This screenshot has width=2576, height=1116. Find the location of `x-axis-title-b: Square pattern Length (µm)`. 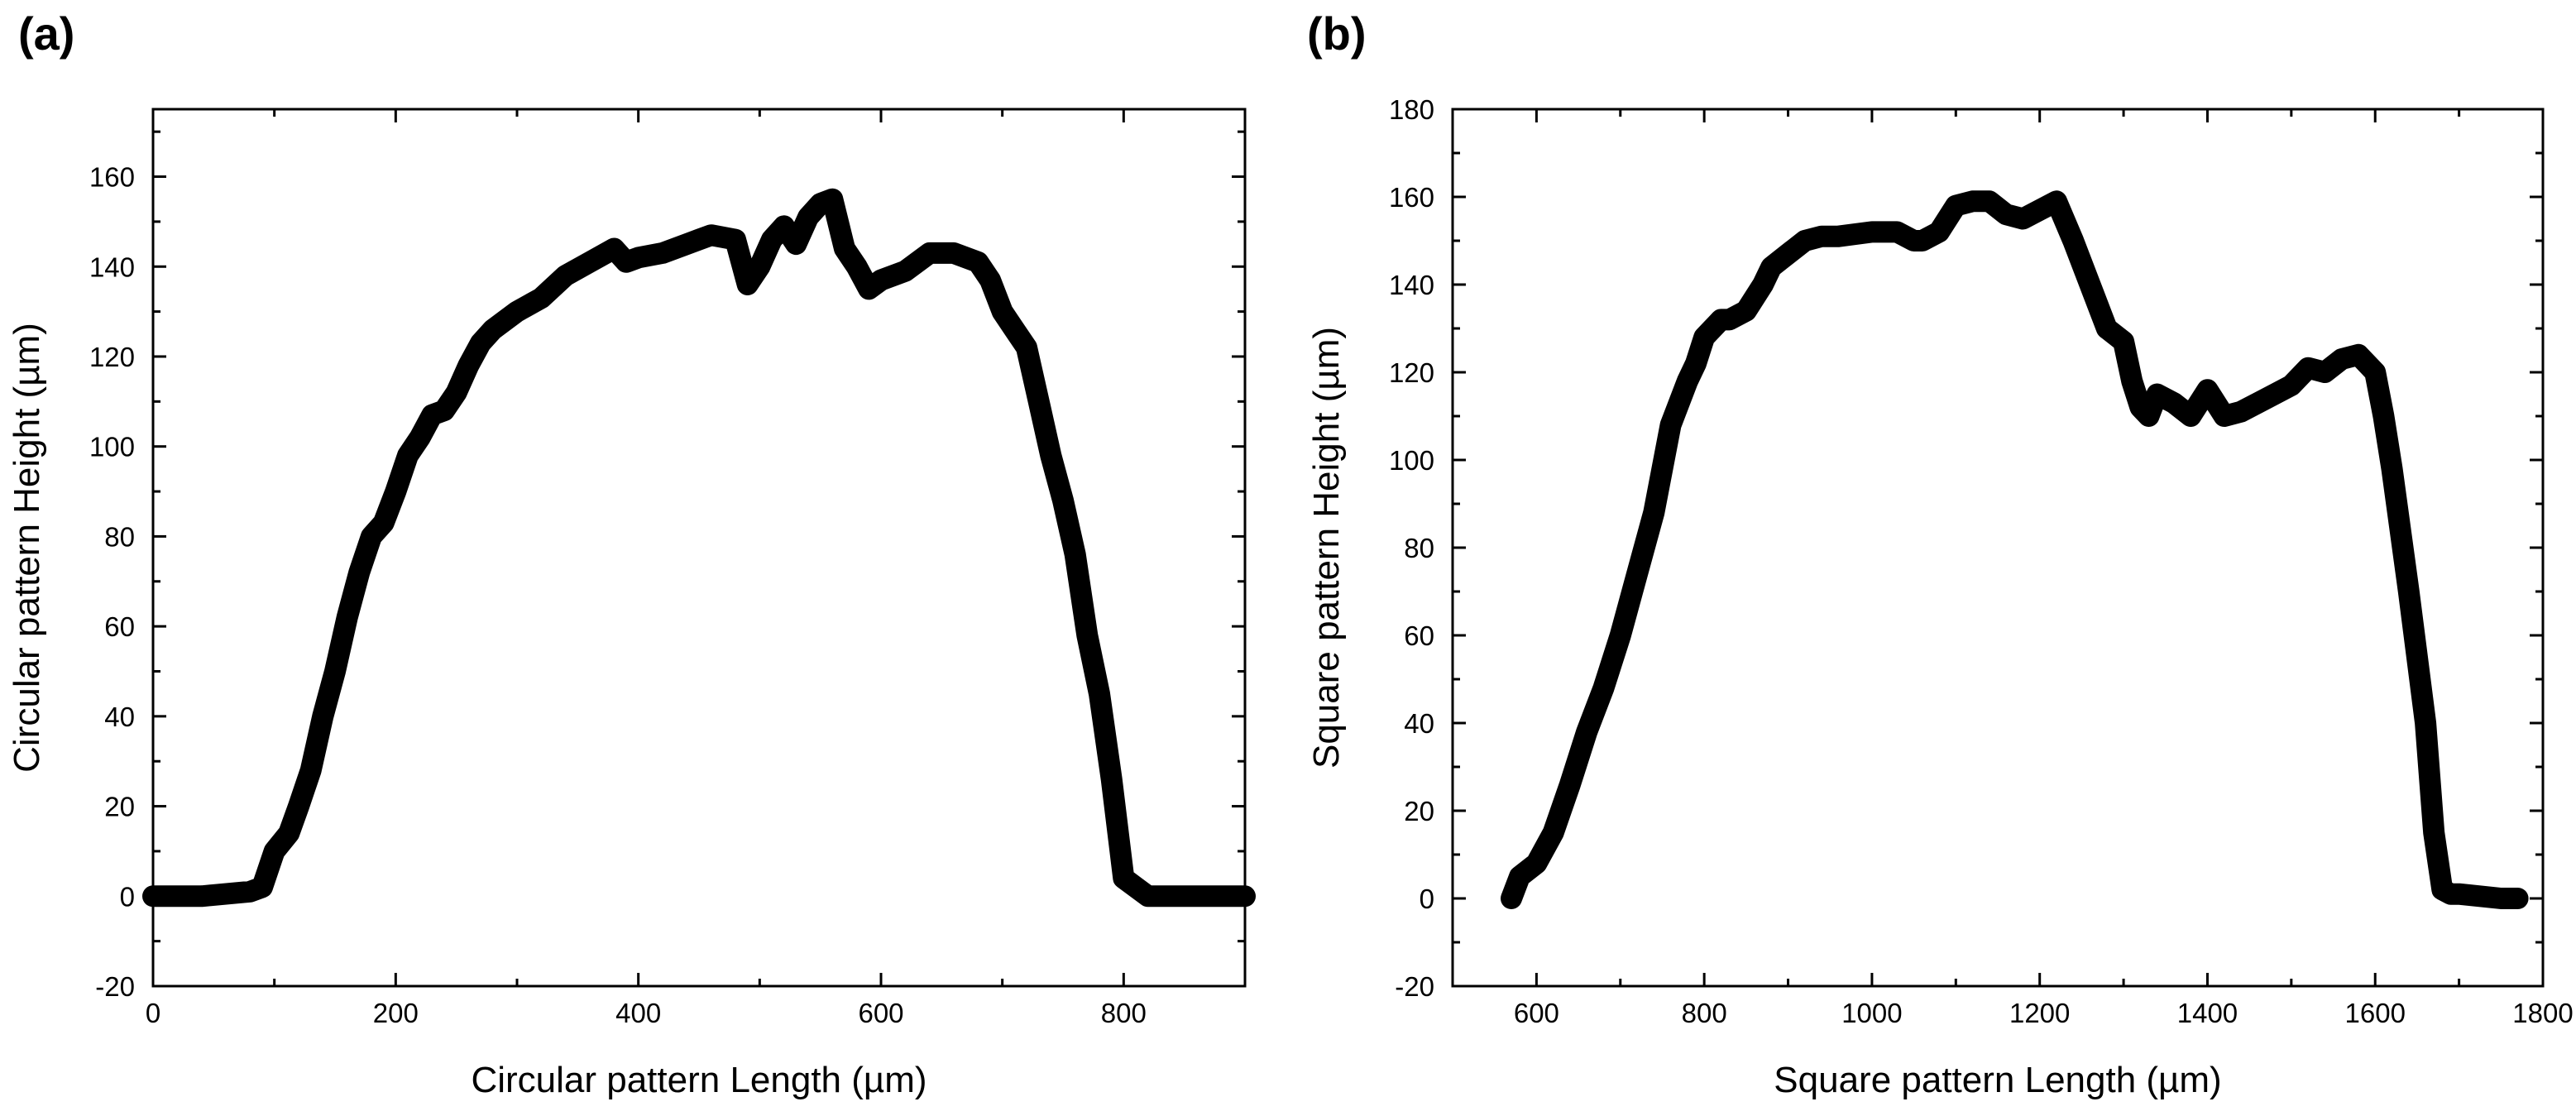

x-axis-title-b: Square pattern Length (µm) is located at coordinates (1998, 1080).